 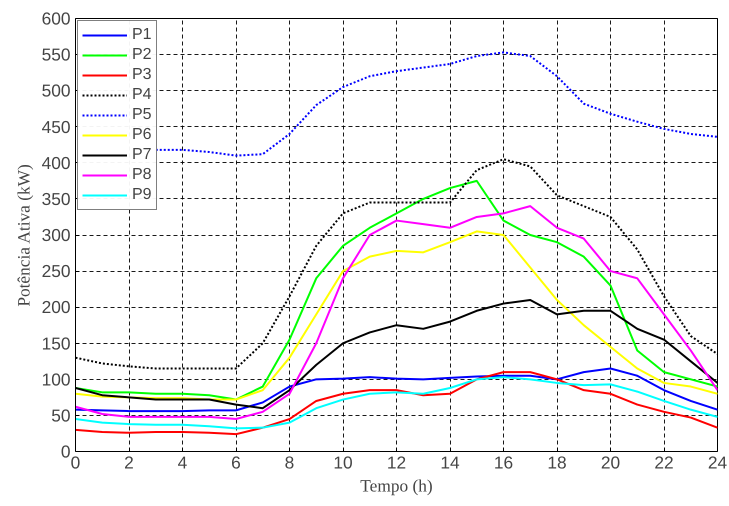 What do you see at coordinates (142, 135) in the screenshot?
I see `legend-label: P6` at bounding box center [142, 135].